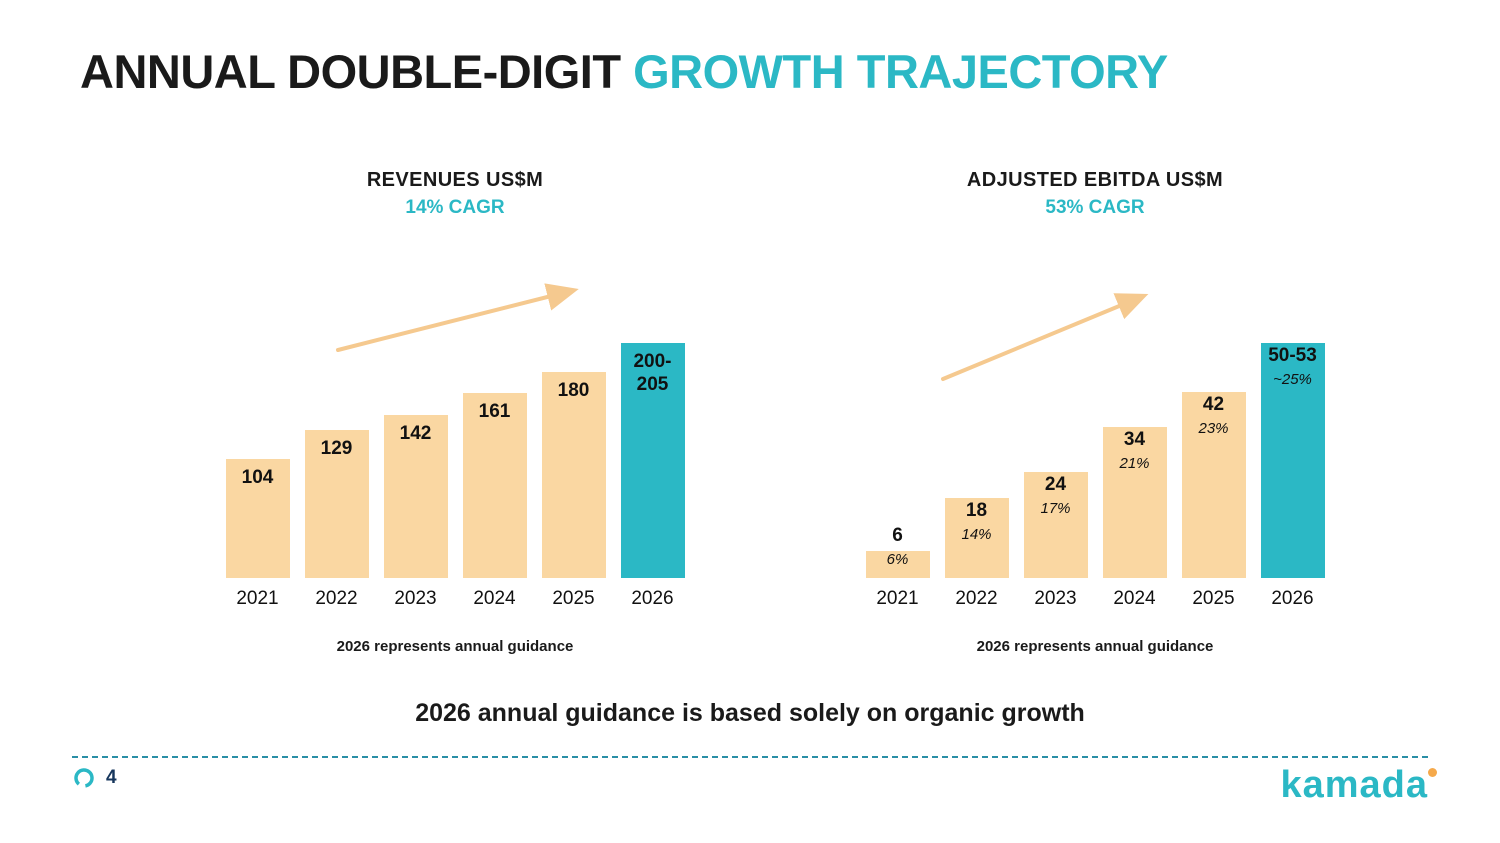 Image resolution: width=1500 pixels, height=843 pixels. I want to click on bar-value-label: 104, so click(257, 478).